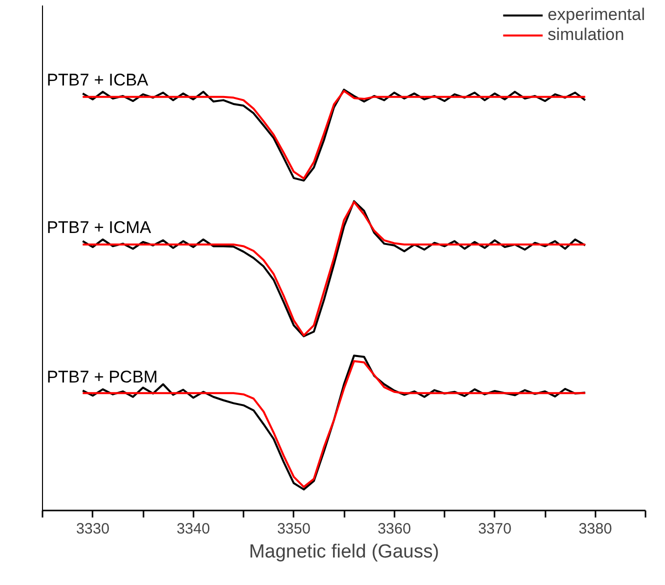 The image size is (665, 585). What do you see at coordinates (97, 80) in the screenshot?
I see `text: PTB7 + ICBA` at bounding box center [97, 80].